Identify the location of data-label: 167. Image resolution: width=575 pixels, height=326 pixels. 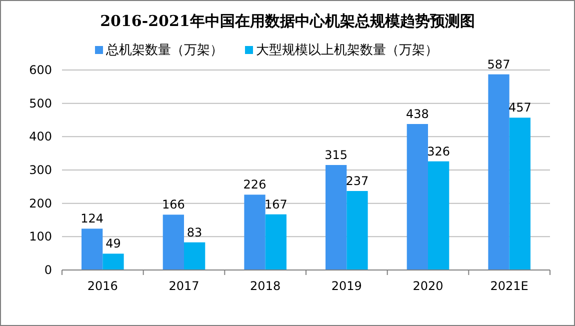
(276, 204).